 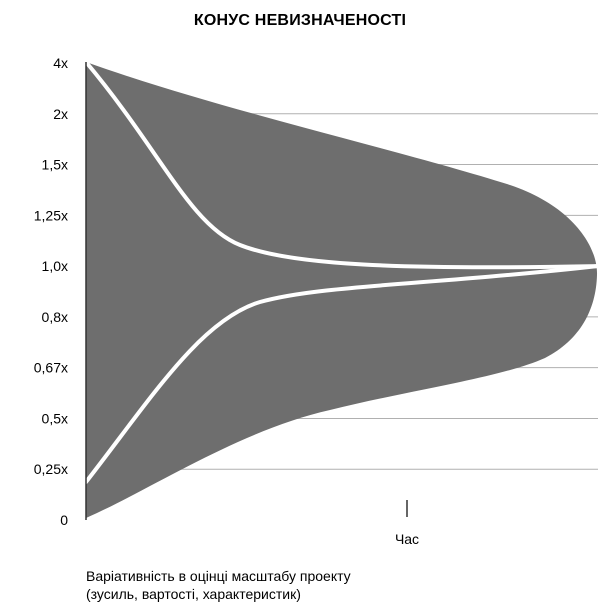 I want to click on y-tick-label: 0,8x, so click(x=55, y=317).